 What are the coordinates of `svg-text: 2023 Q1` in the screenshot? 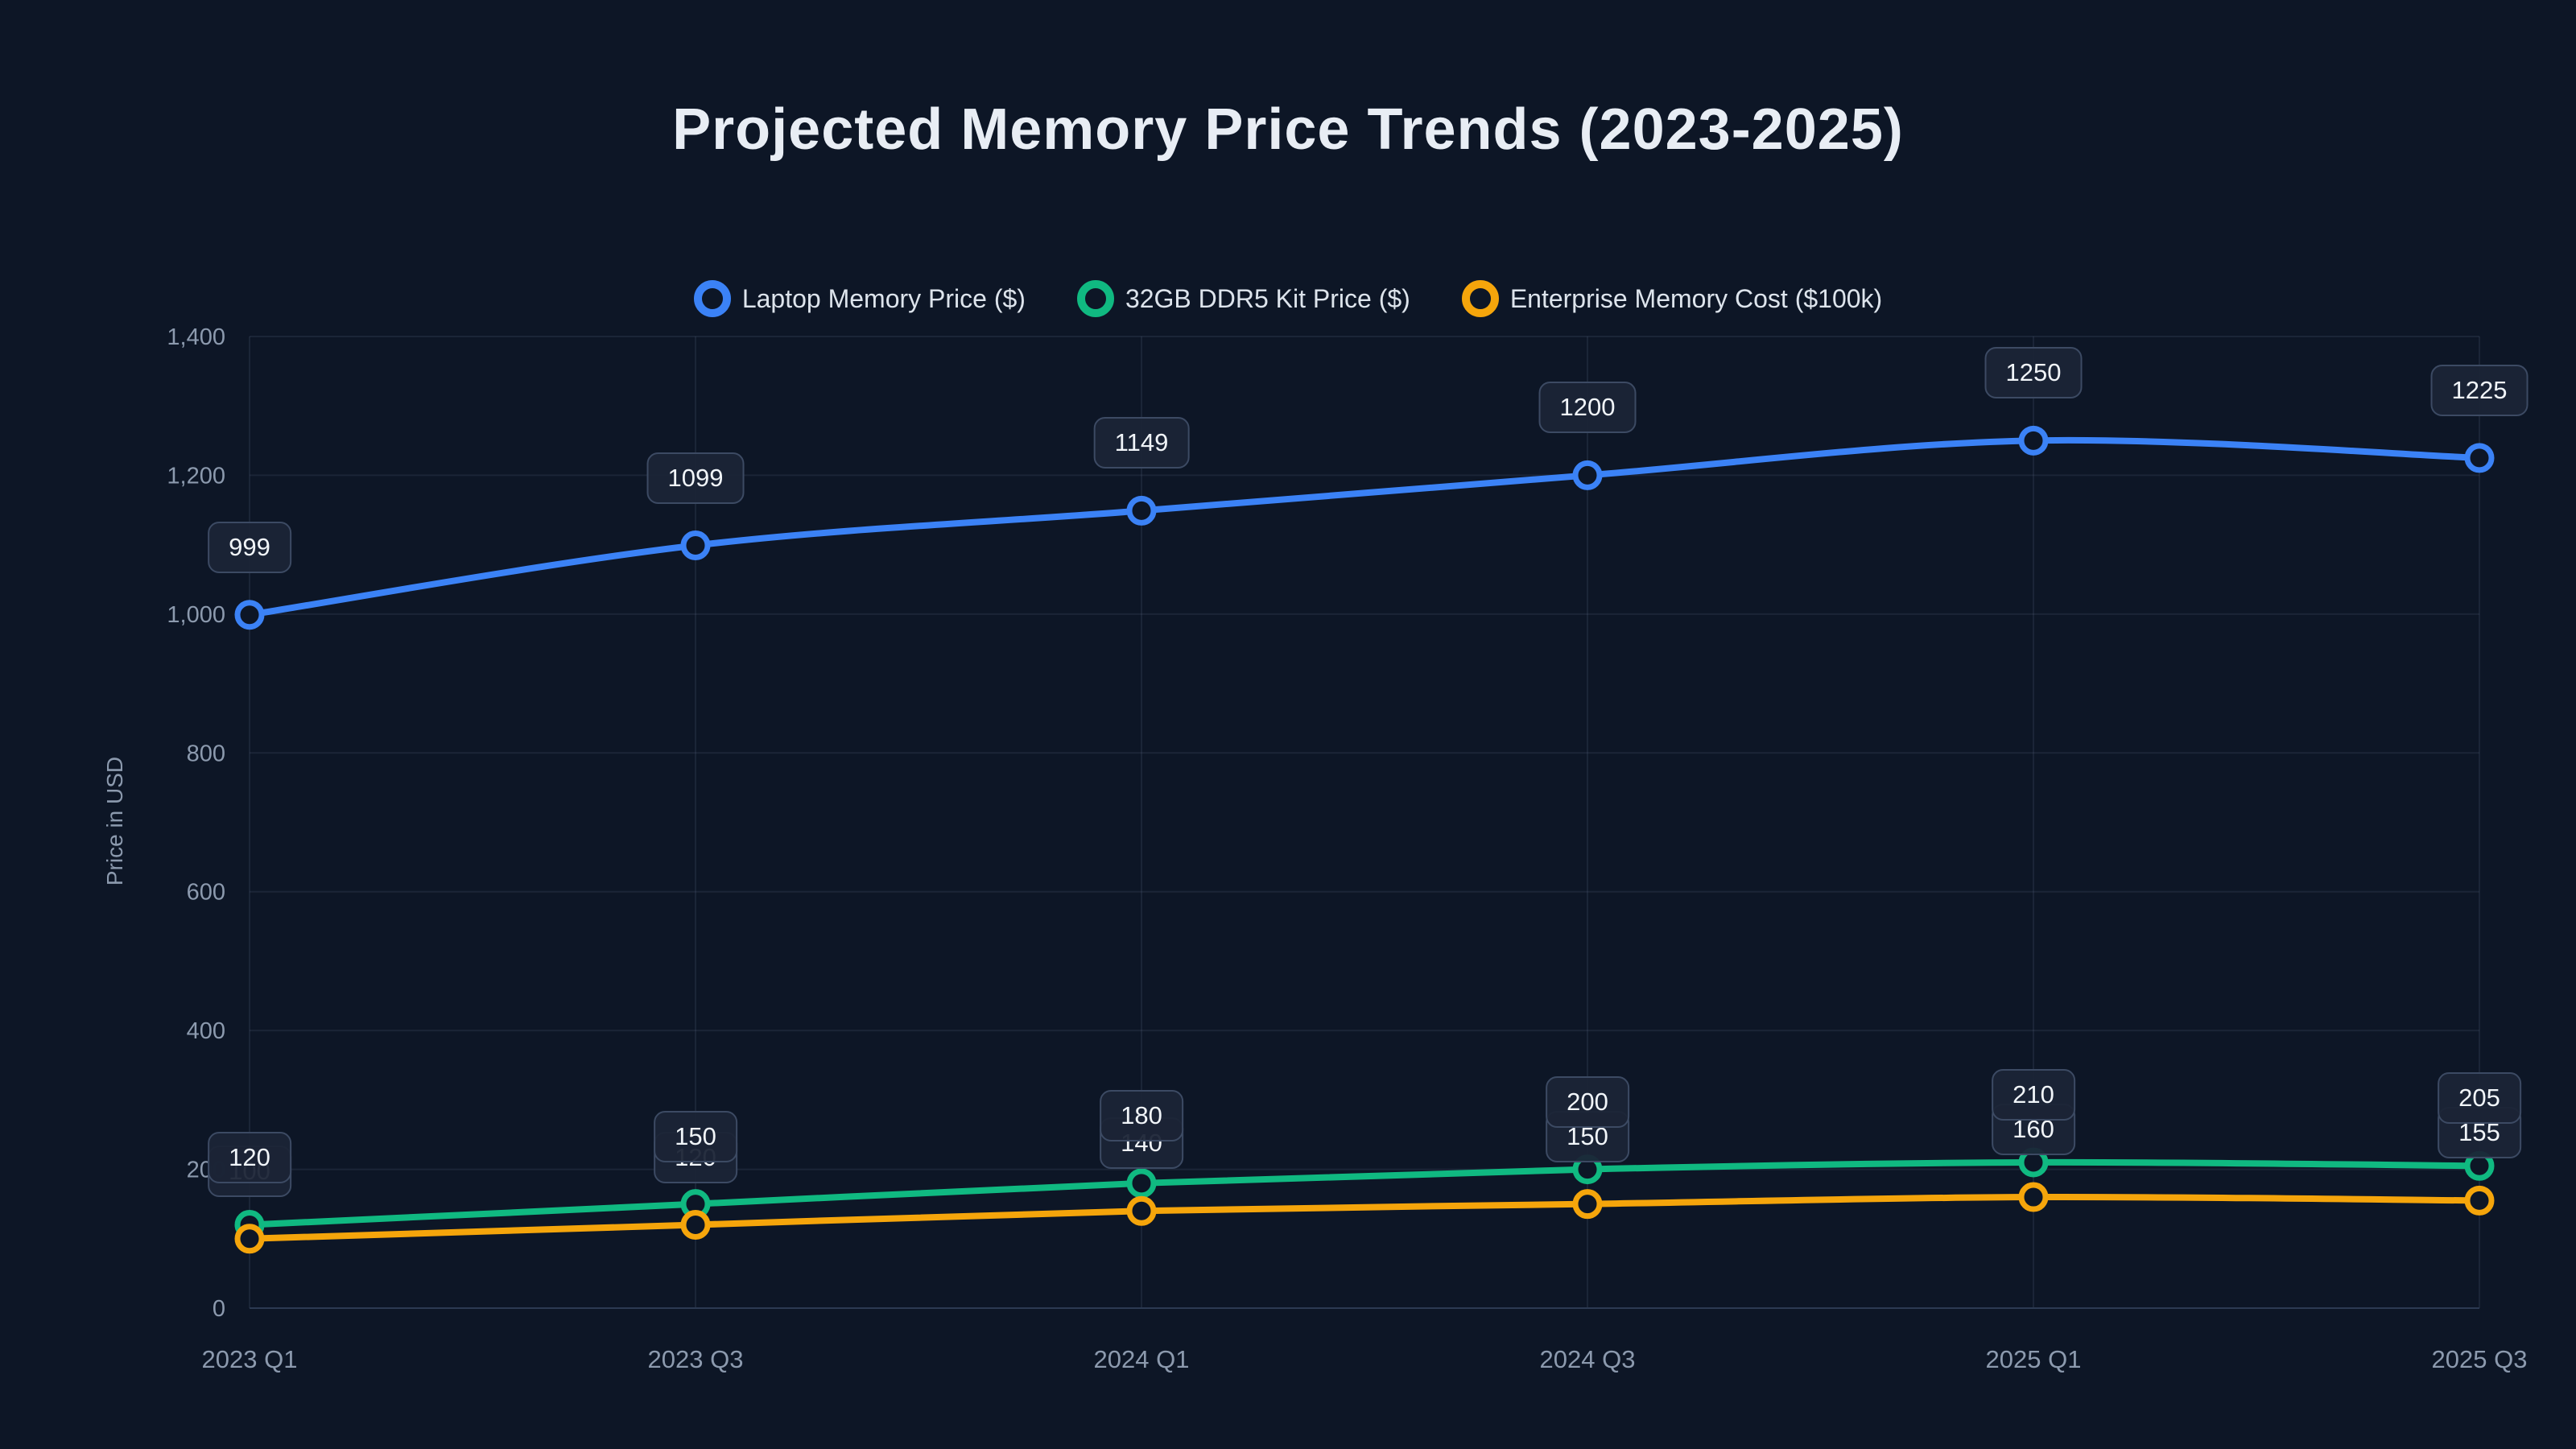 It's located at (250, 1359).